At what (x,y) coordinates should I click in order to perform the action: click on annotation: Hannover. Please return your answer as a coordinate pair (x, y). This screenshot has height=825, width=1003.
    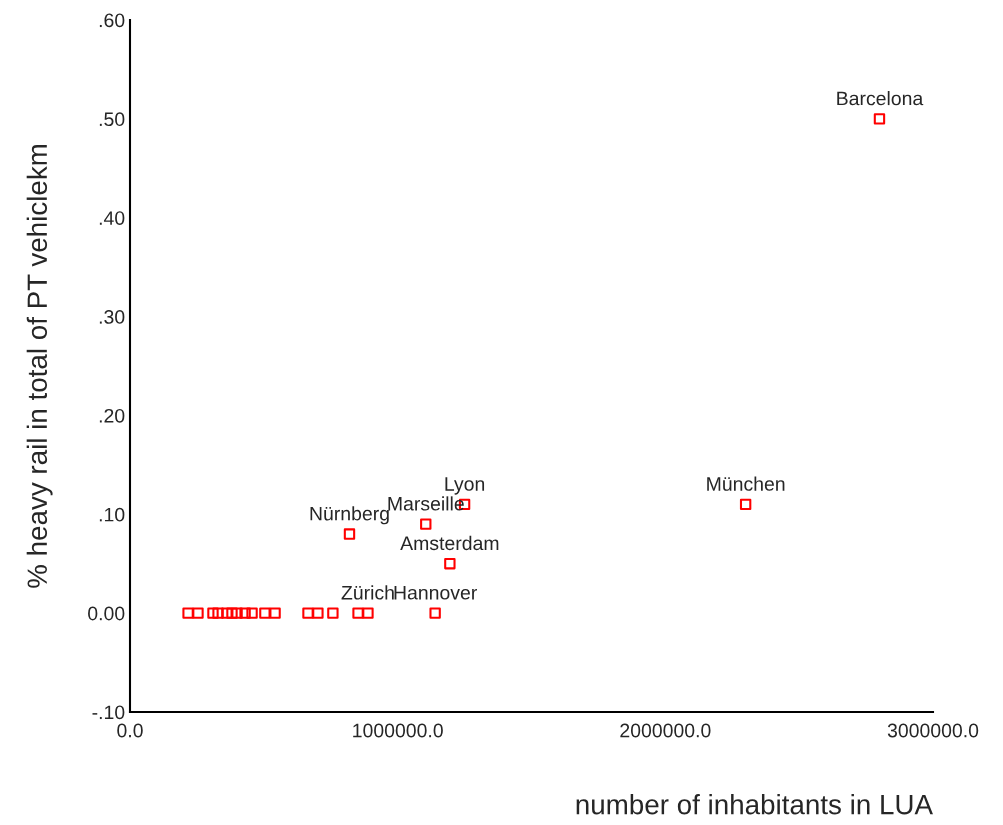
    Looking at the image, I should click on (435, 593).